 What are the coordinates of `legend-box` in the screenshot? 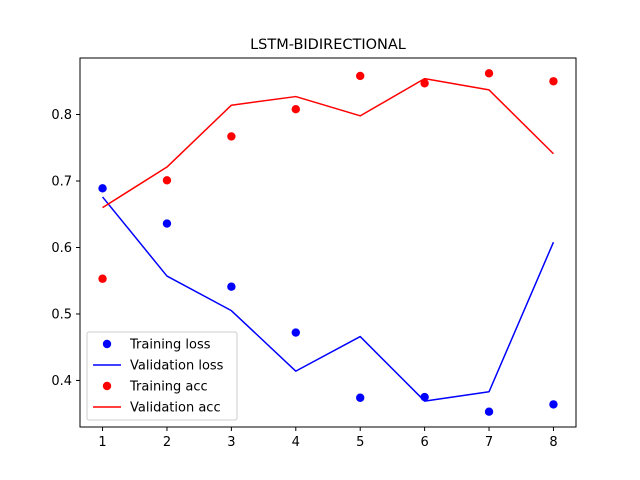 It's located at (162, 376).